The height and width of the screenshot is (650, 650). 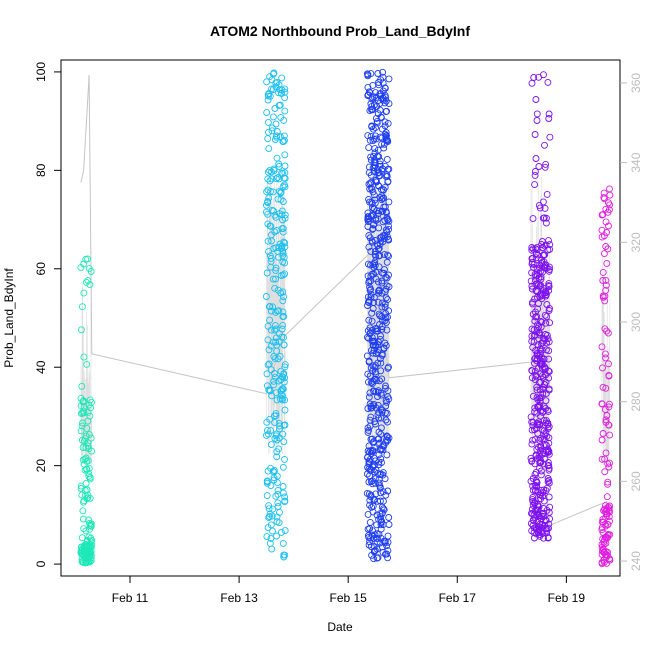 I want to click on y2-tick-label: 300, so click(x=636, y=322).